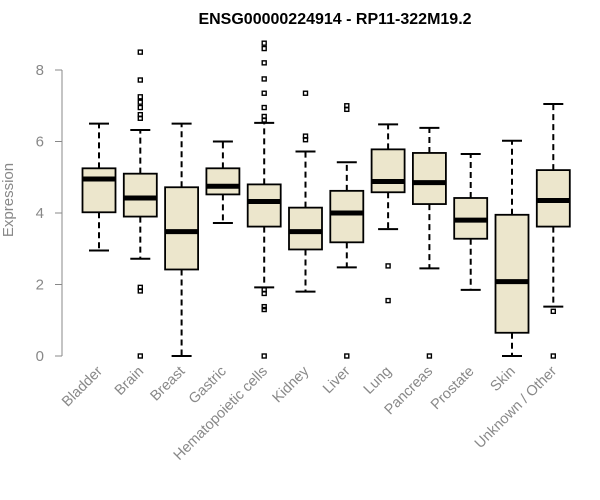 The image size is (600, 500). Describe the element at coordinates (291, 384) in the screenshot. I see `x-category-label: Kidney` at that location.